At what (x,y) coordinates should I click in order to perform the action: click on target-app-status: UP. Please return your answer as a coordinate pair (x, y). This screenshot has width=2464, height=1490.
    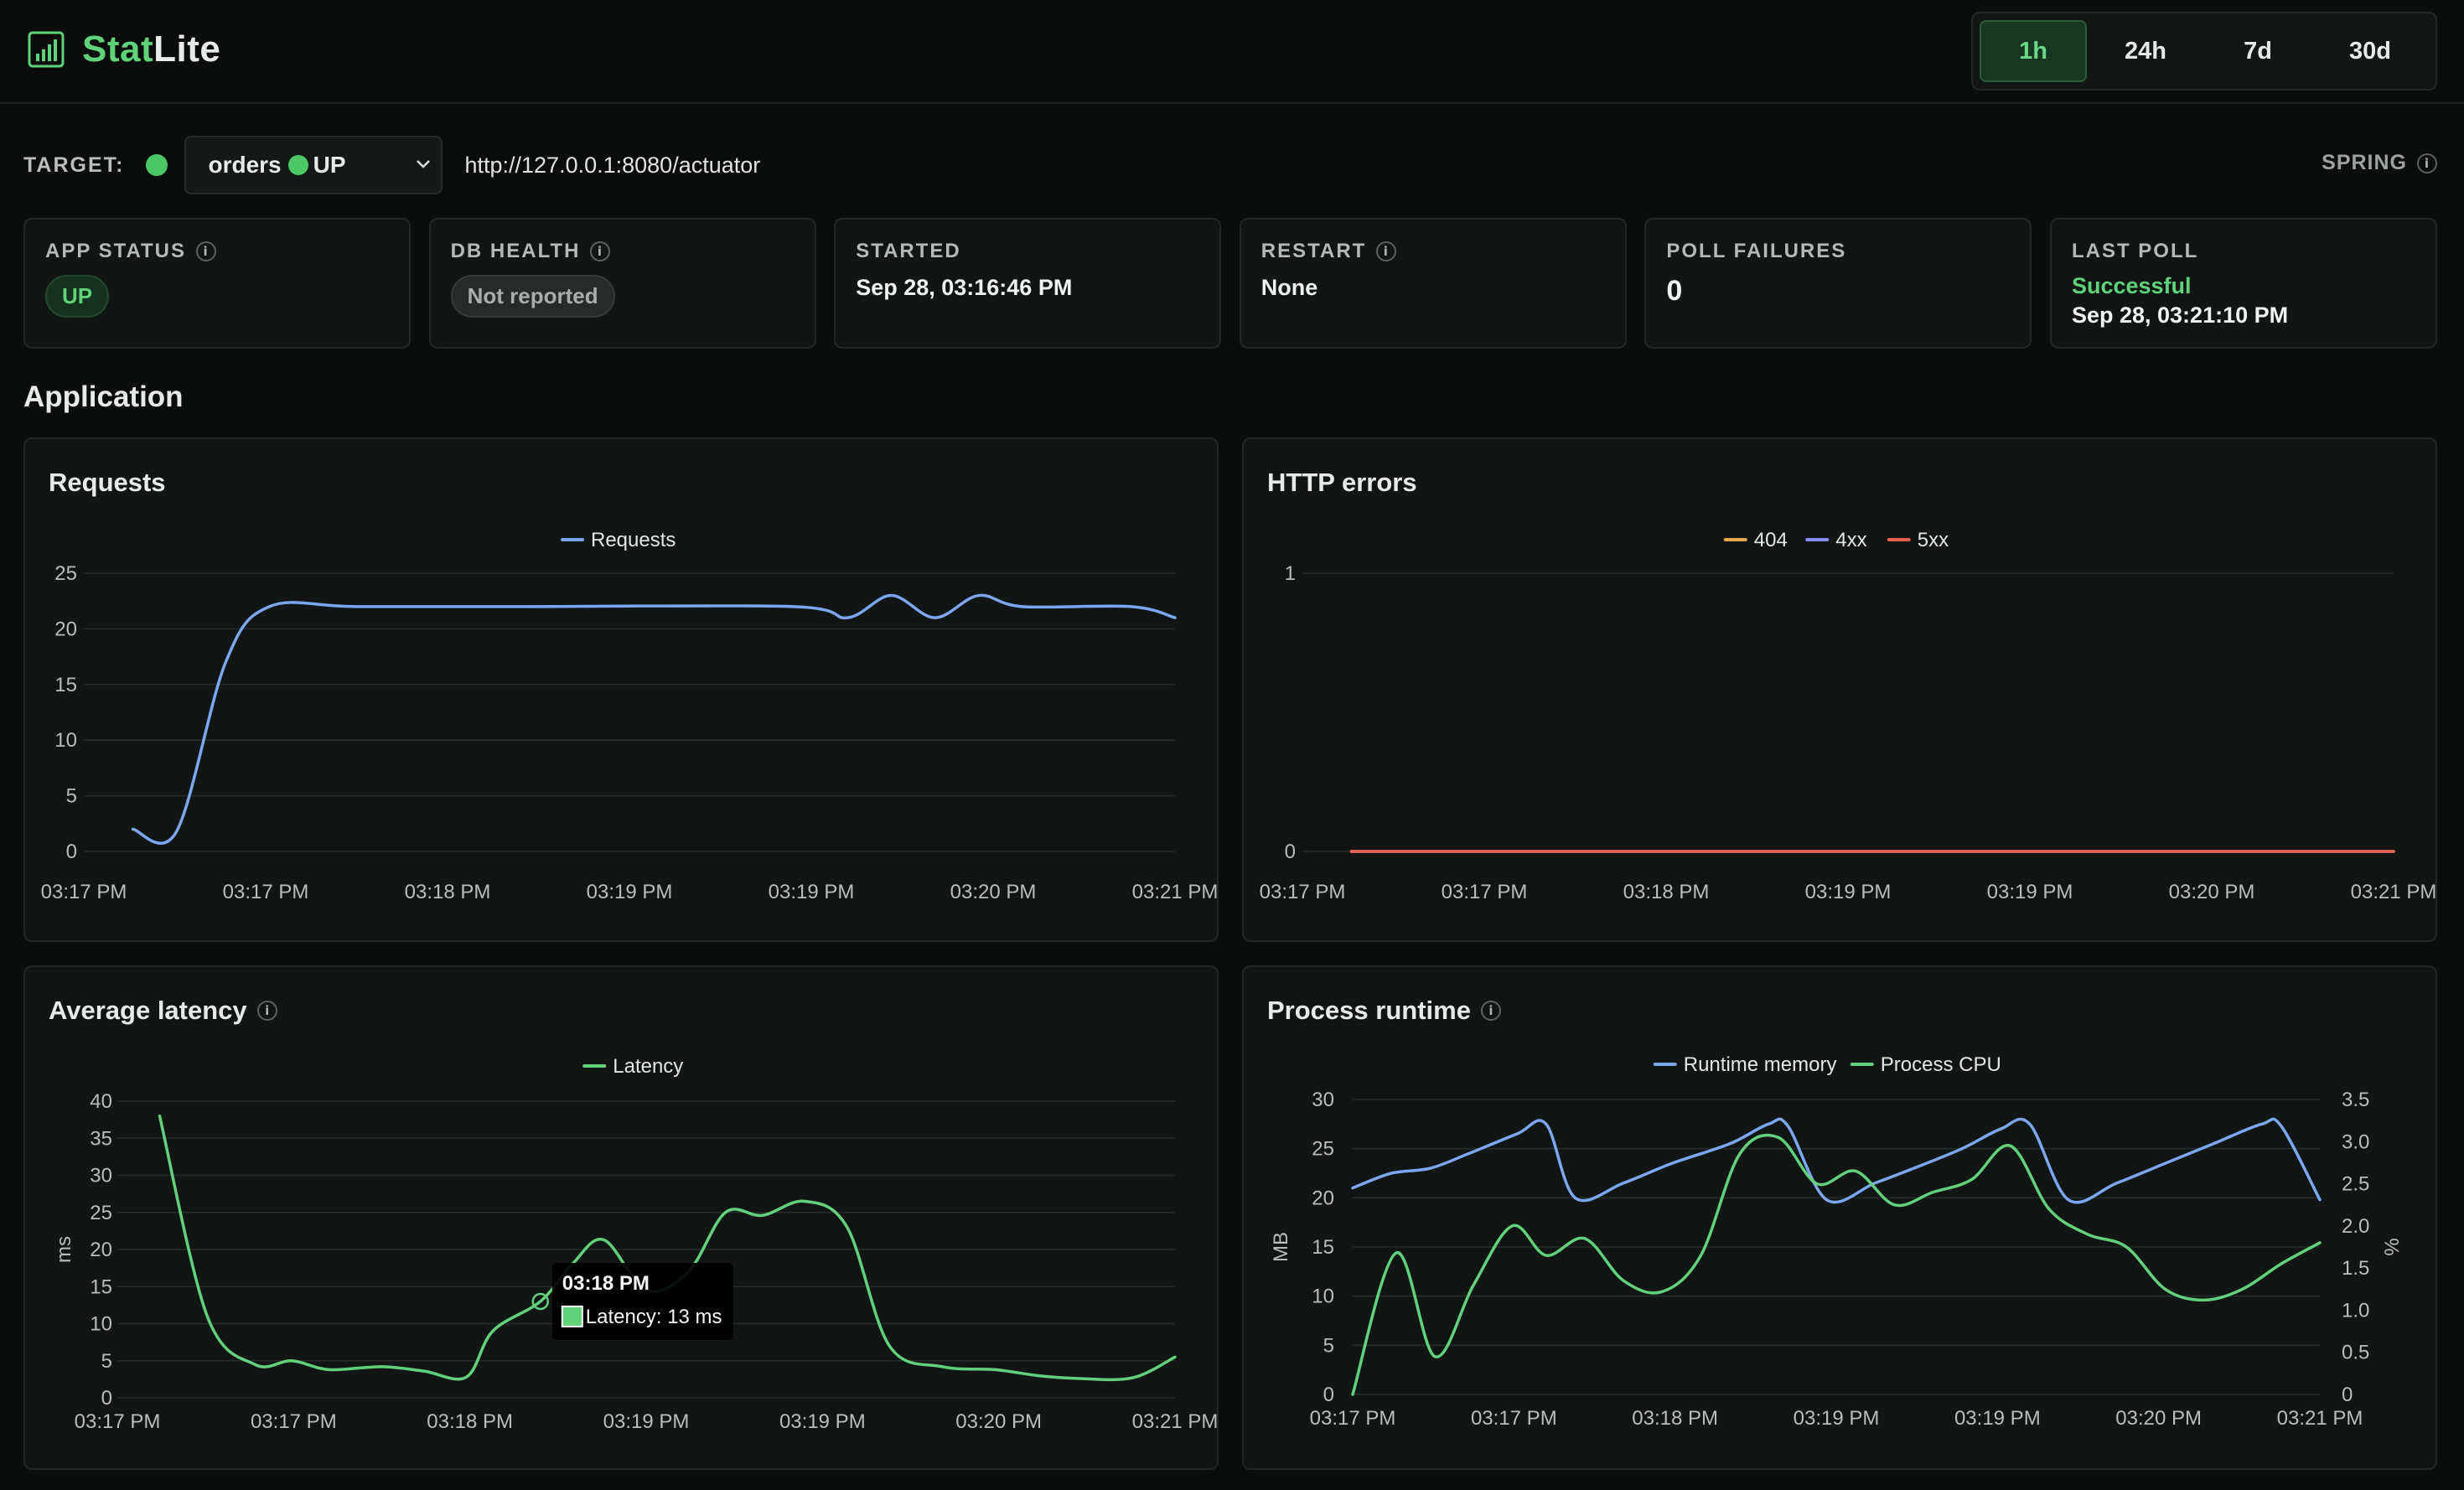
    Looking at the image, I should click on (329, 165).